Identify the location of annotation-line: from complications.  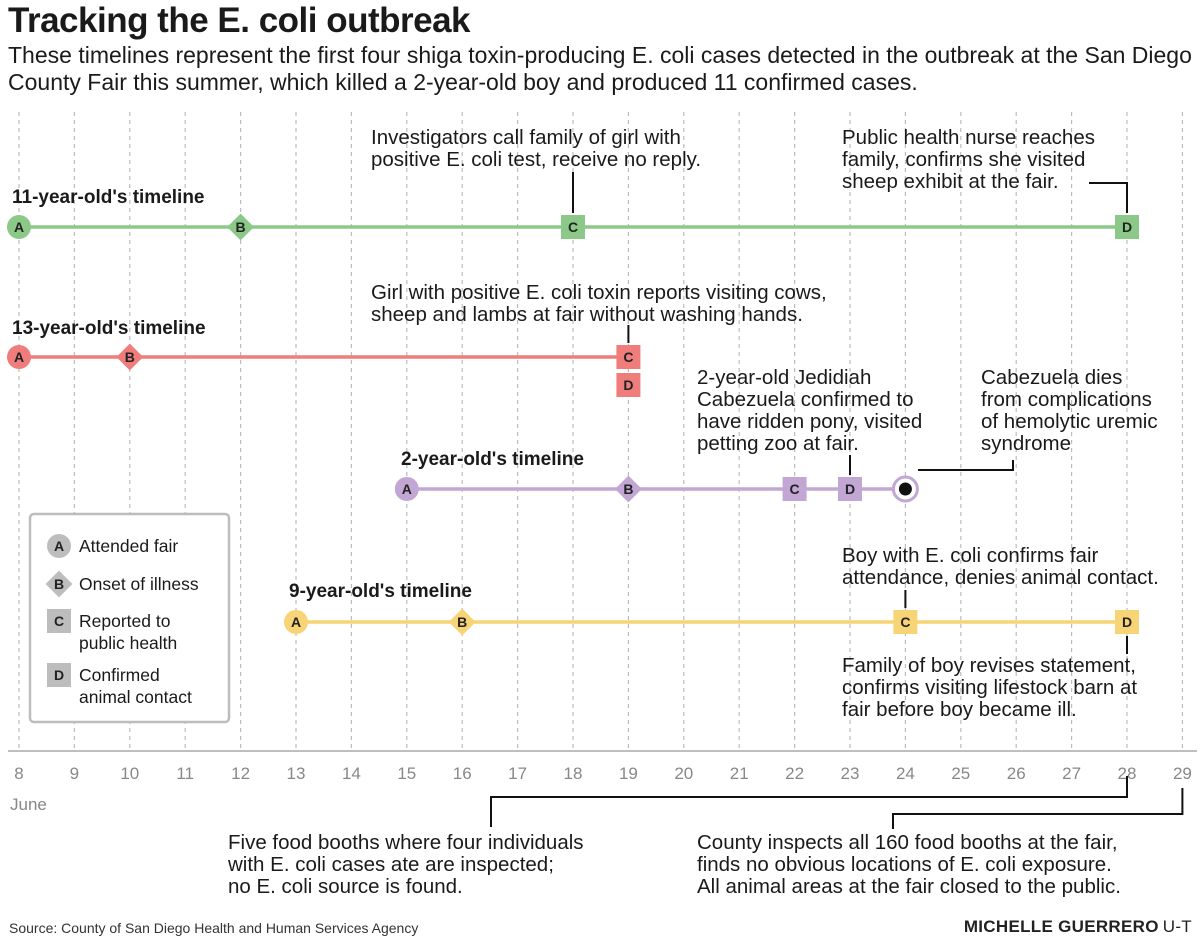
(1066, 399).